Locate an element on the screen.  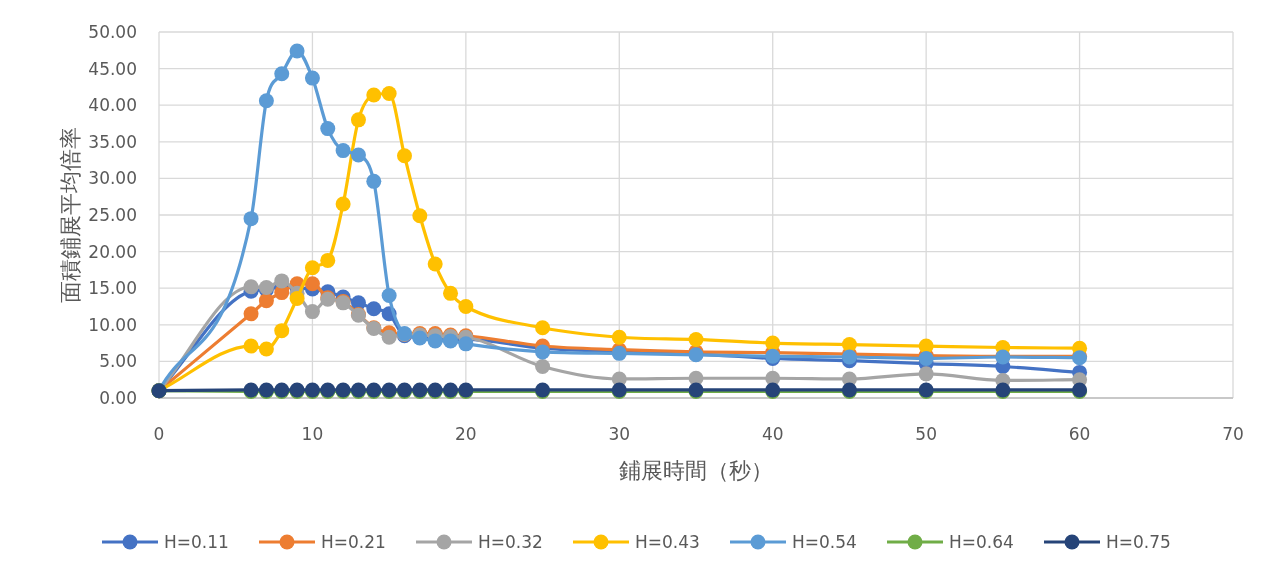
y-tick-label: 30.00 is located at coordinates (112, 178).